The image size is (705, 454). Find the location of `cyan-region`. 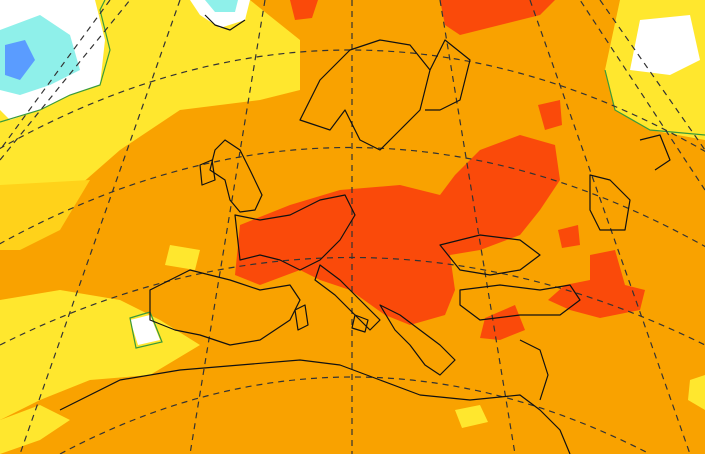

cyan-region is located at coordinates (221, 6).